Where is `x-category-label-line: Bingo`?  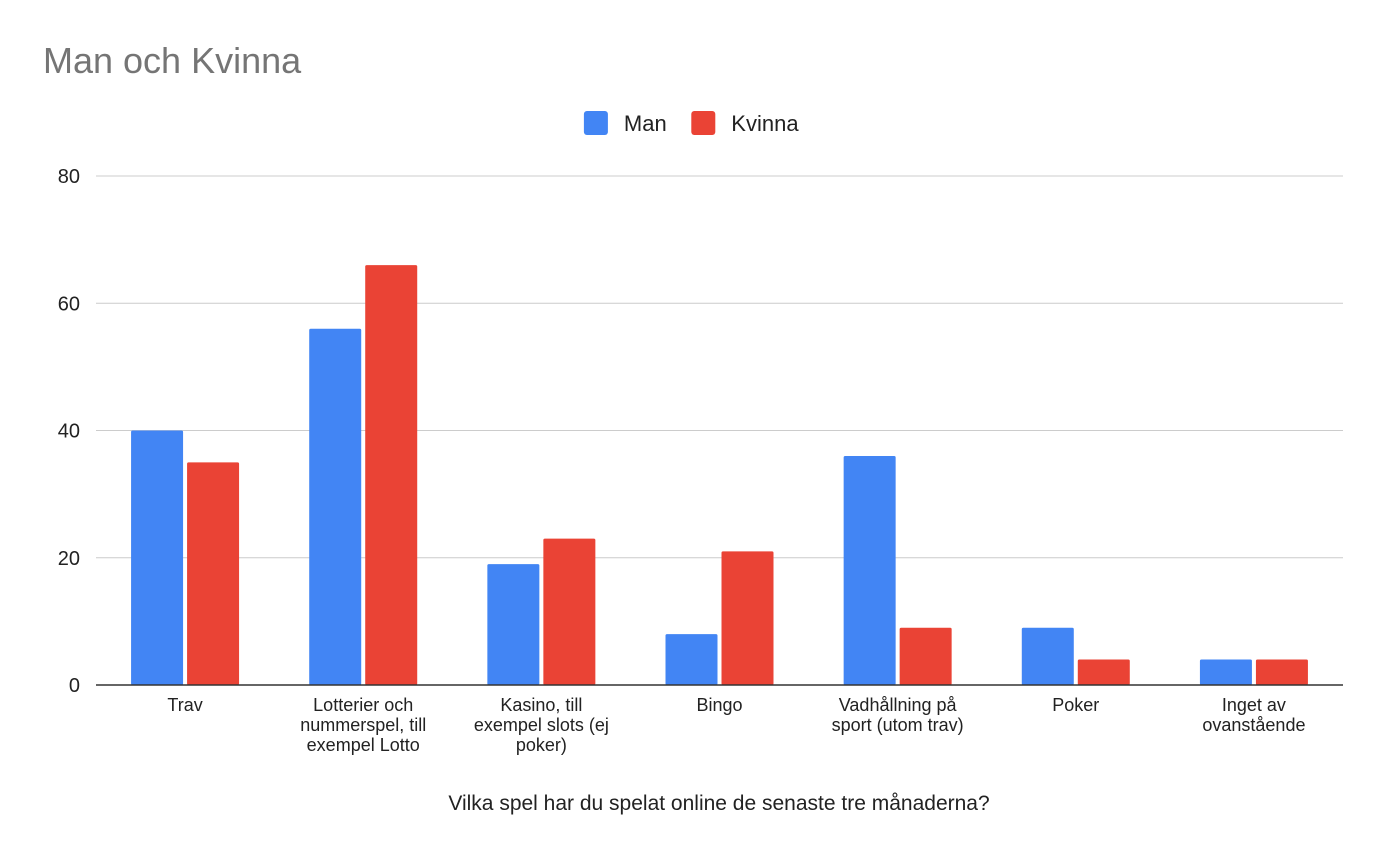 x-category-label-line: Bingo is located at coordinates (719, 705).